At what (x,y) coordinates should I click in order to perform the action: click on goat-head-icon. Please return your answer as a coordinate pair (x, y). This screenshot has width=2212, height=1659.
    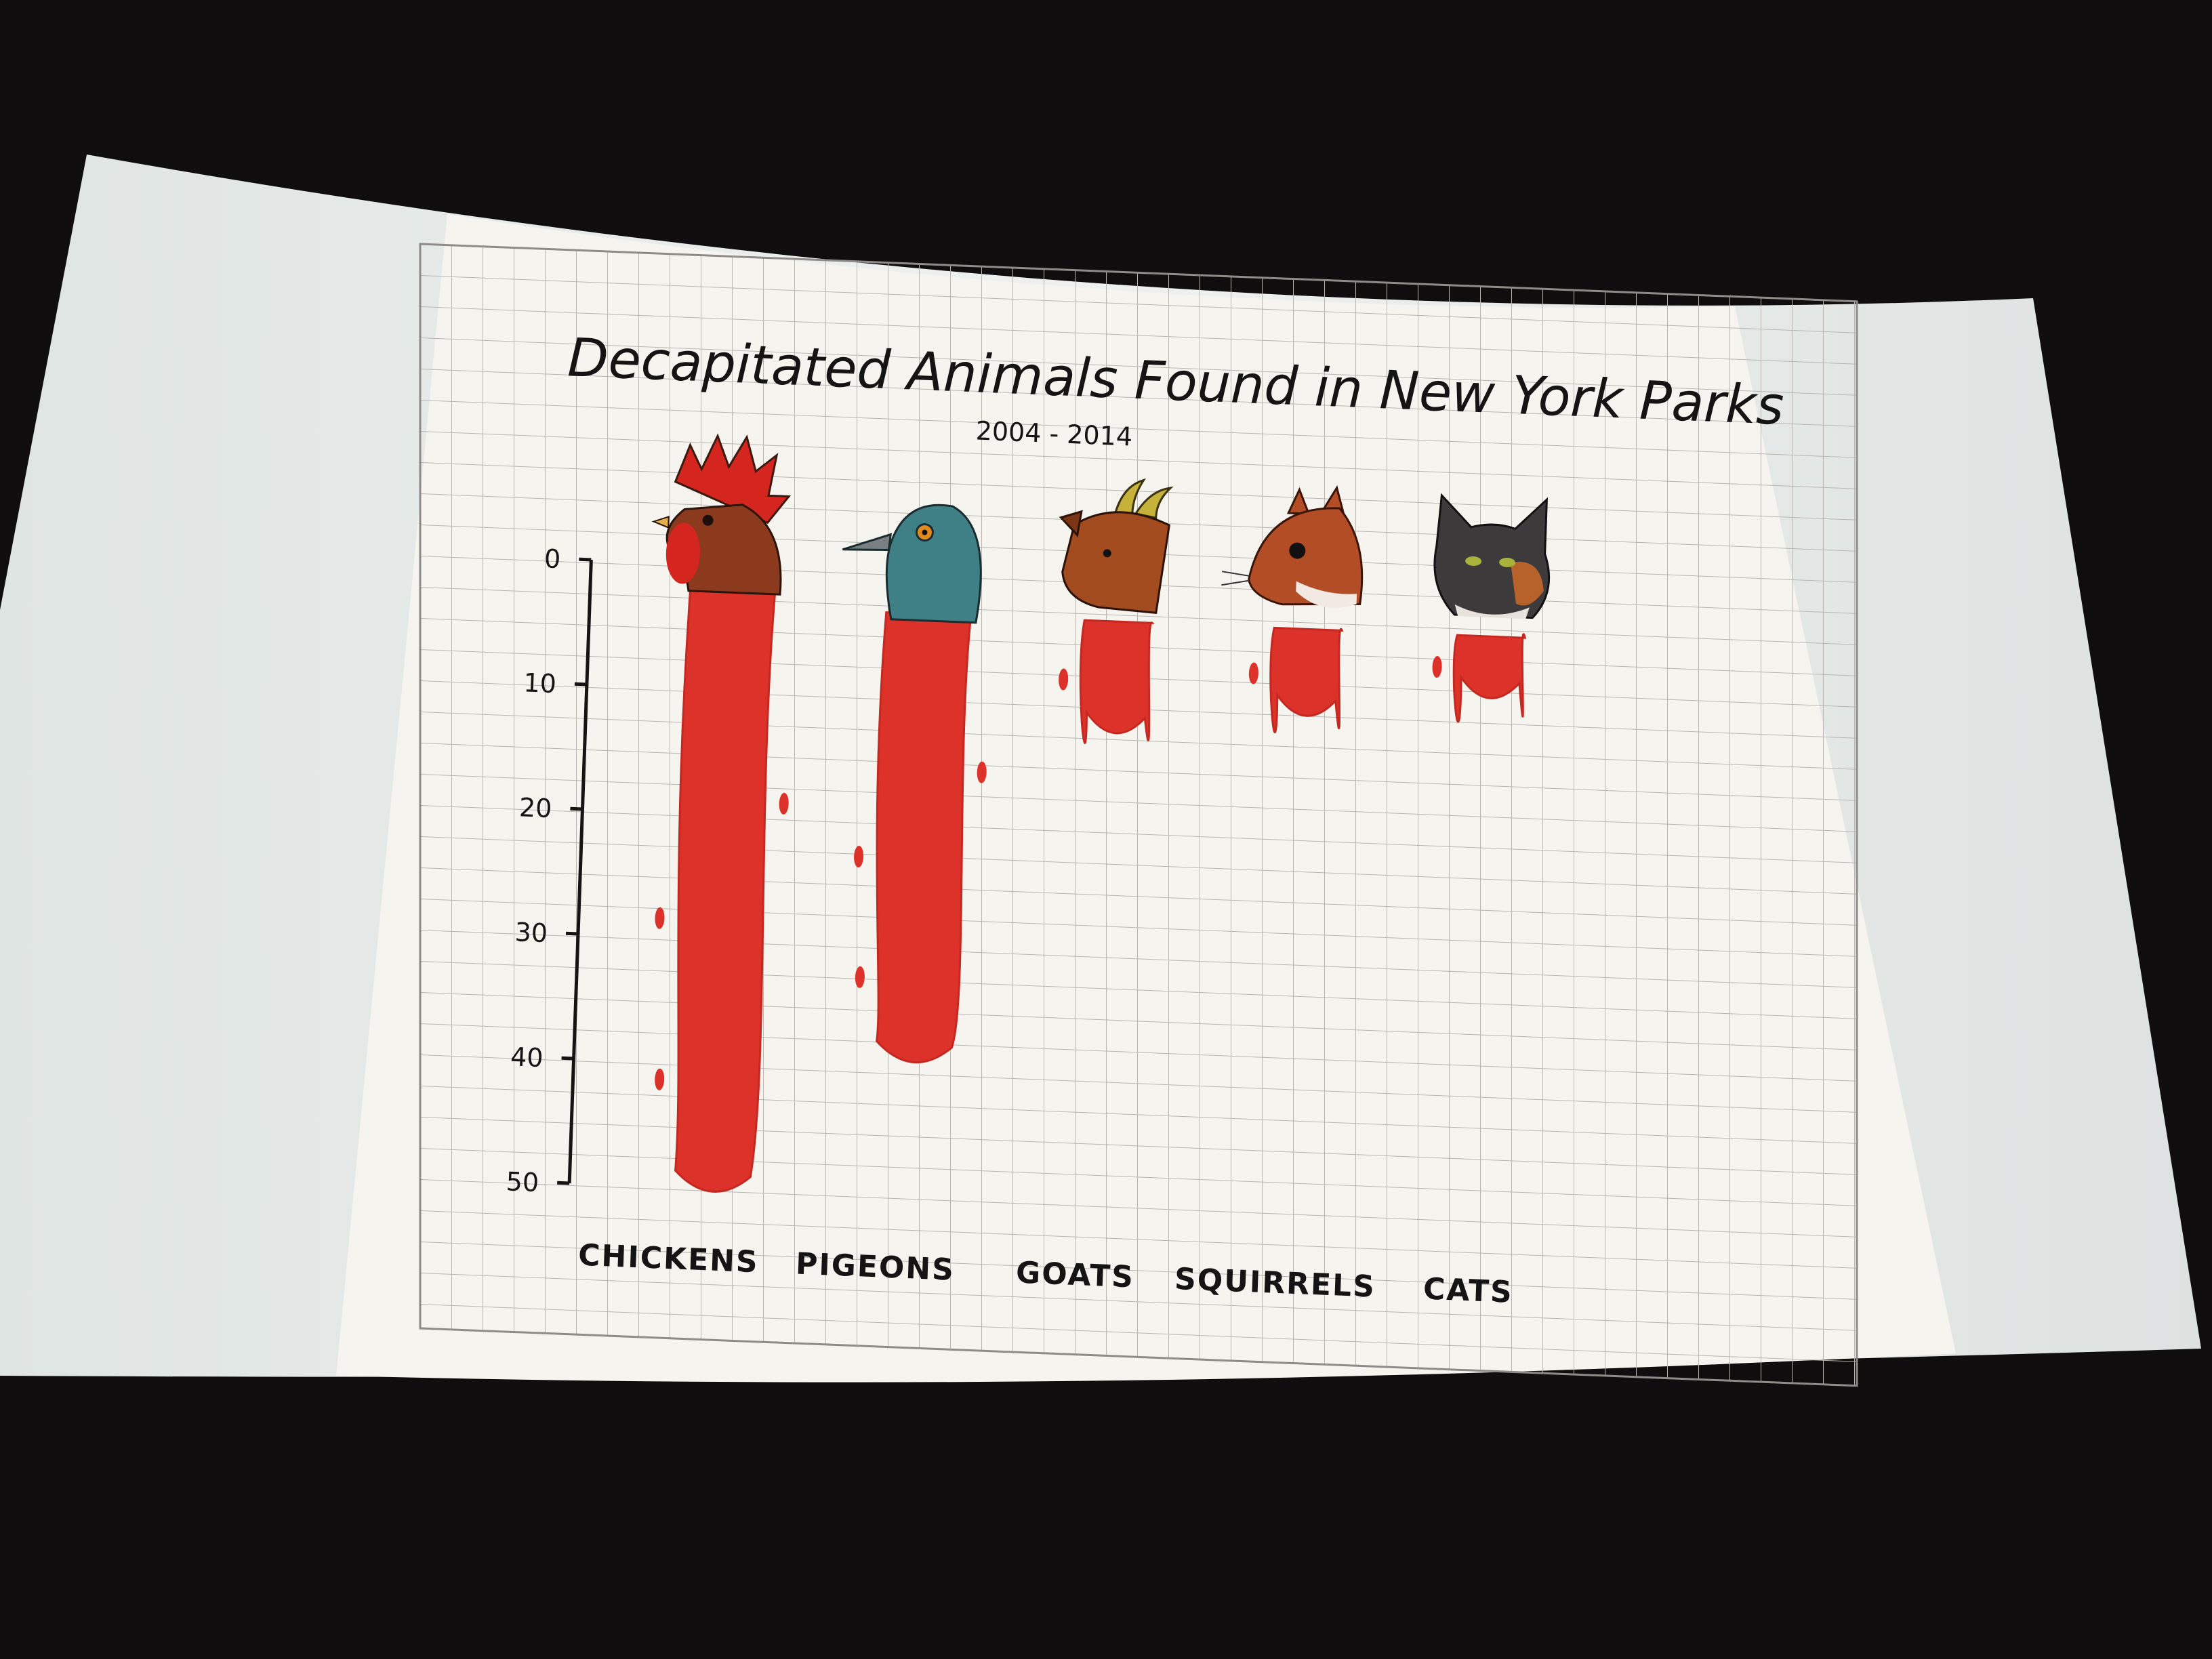
    Looking at the image, I should click on (1116, 547).